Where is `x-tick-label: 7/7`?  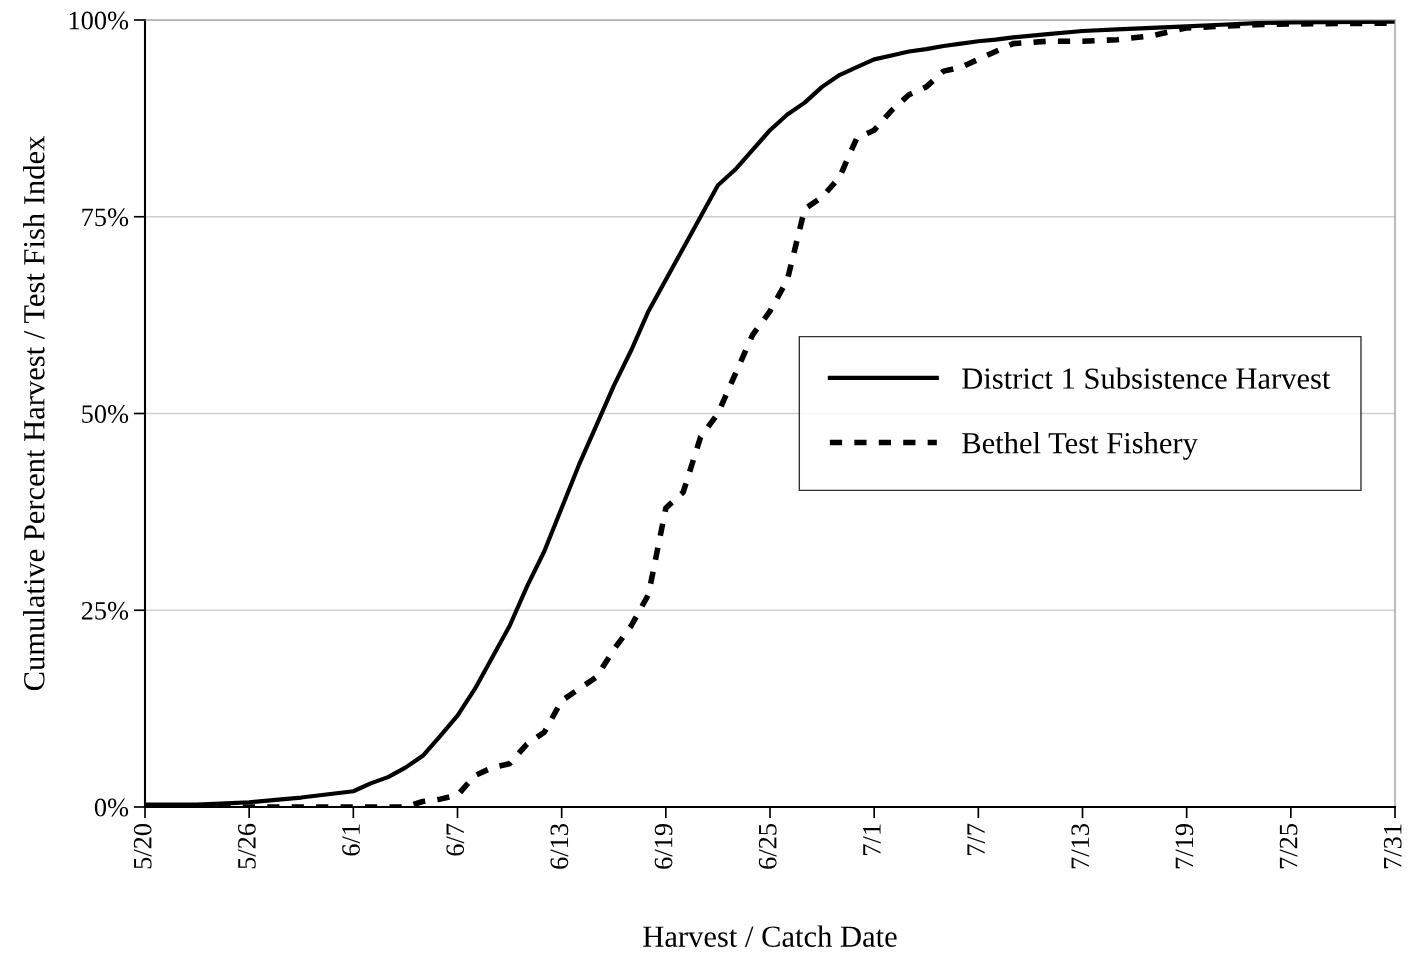
x-tick-label: 7/7 is located at coordinates (976, 839).